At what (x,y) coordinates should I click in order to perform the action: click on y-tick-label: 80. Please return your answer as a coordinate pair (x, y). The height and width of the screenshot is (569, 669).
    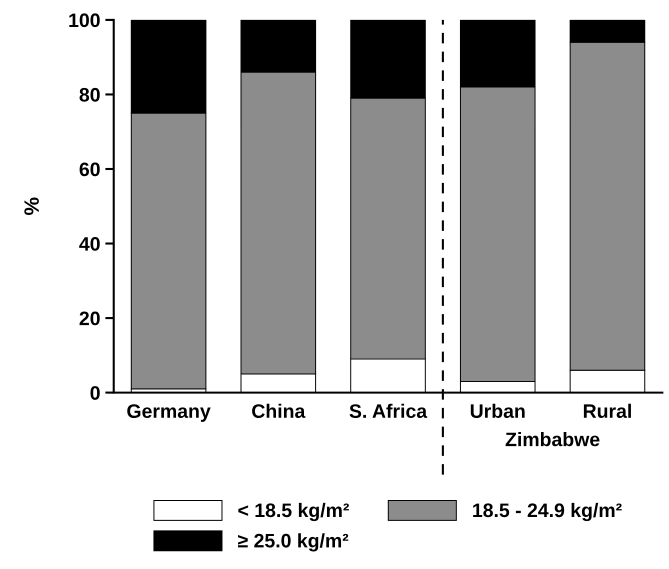
    Looking at the image, I should click on (90, 95).